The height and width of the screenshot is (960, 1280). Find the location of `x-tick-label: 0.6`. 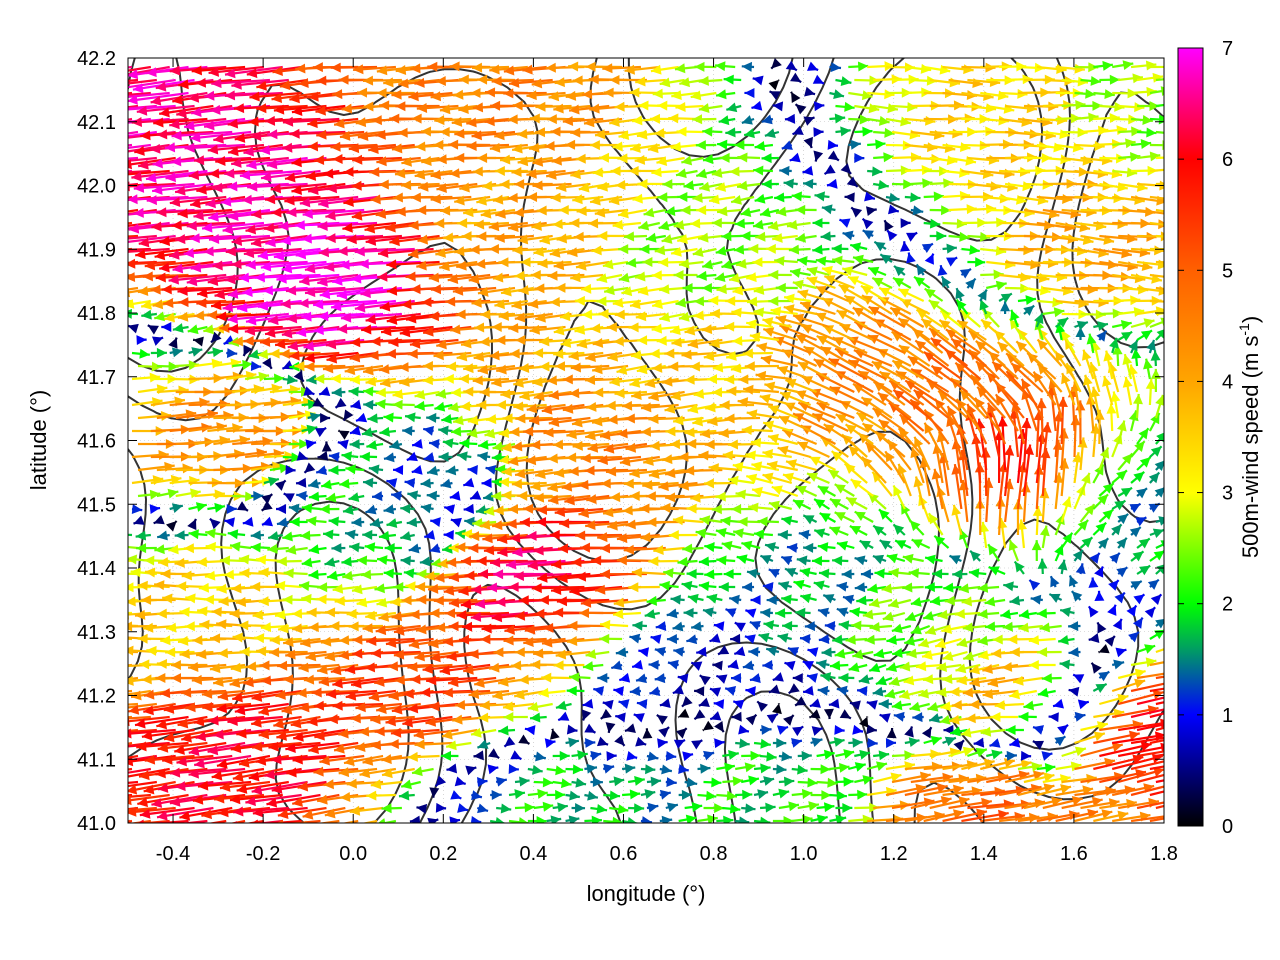

x-tick-label: 0.6 is located at coordinates (624, 854).